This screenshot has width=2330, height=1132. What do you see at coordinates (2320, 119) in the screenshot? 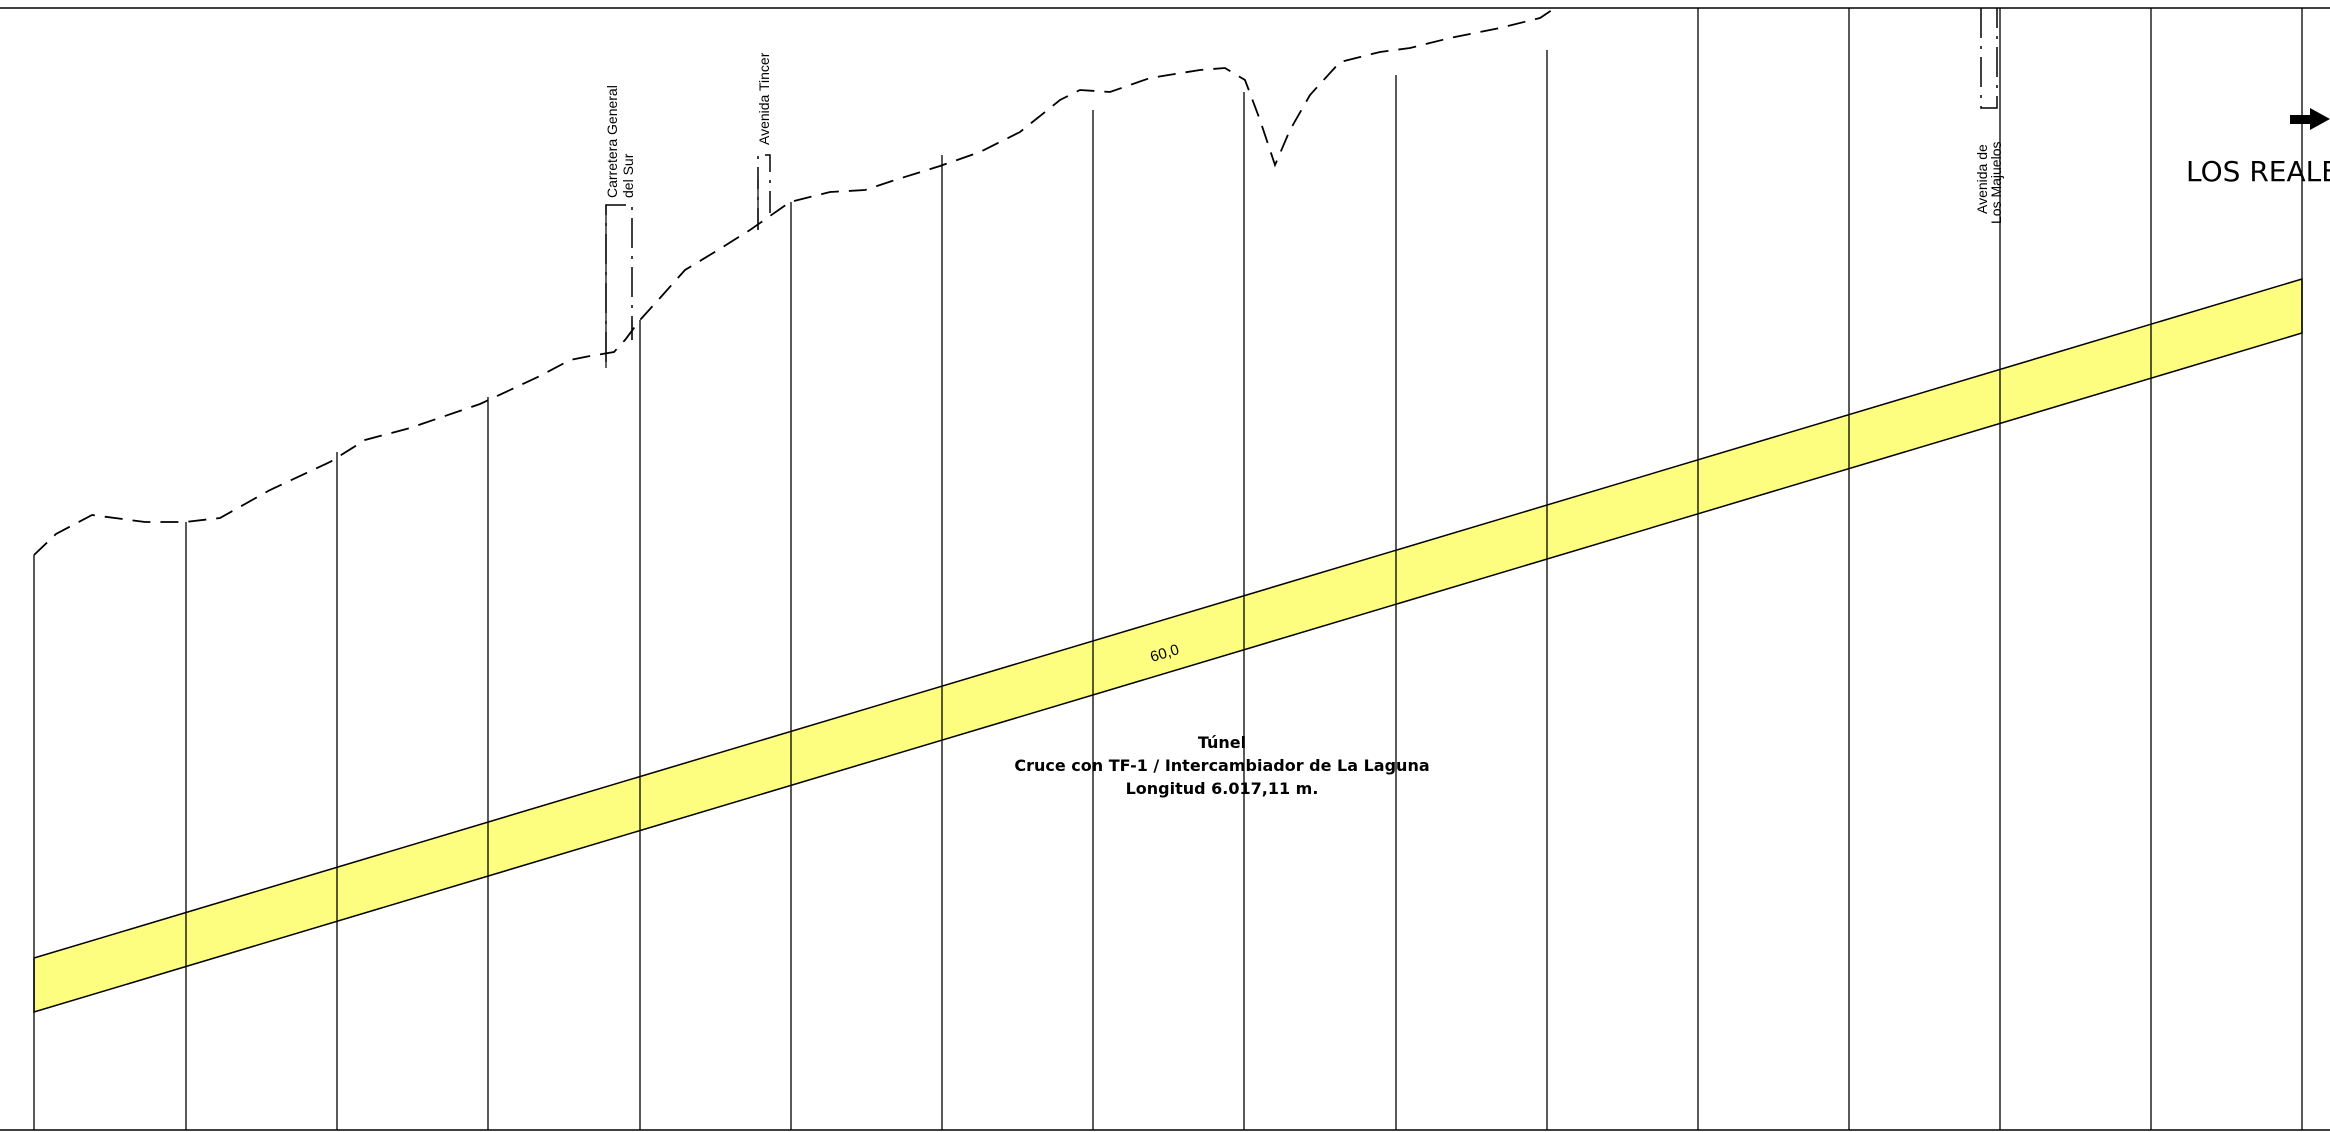
I see `destination-arrow-head` at bounding box center [2320, 119].